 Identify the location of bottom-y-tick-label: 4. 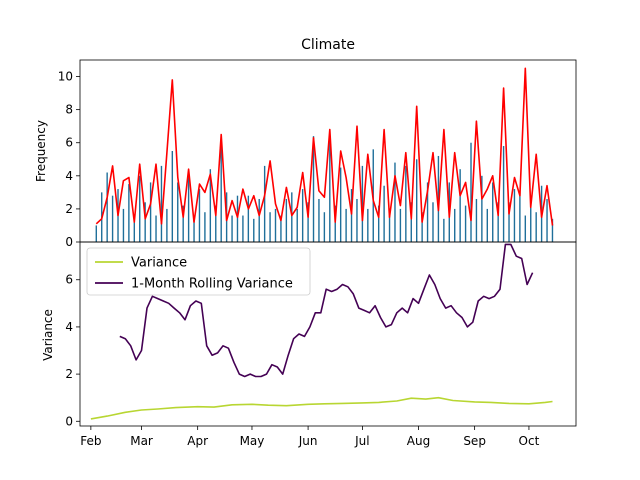
(69, 327).